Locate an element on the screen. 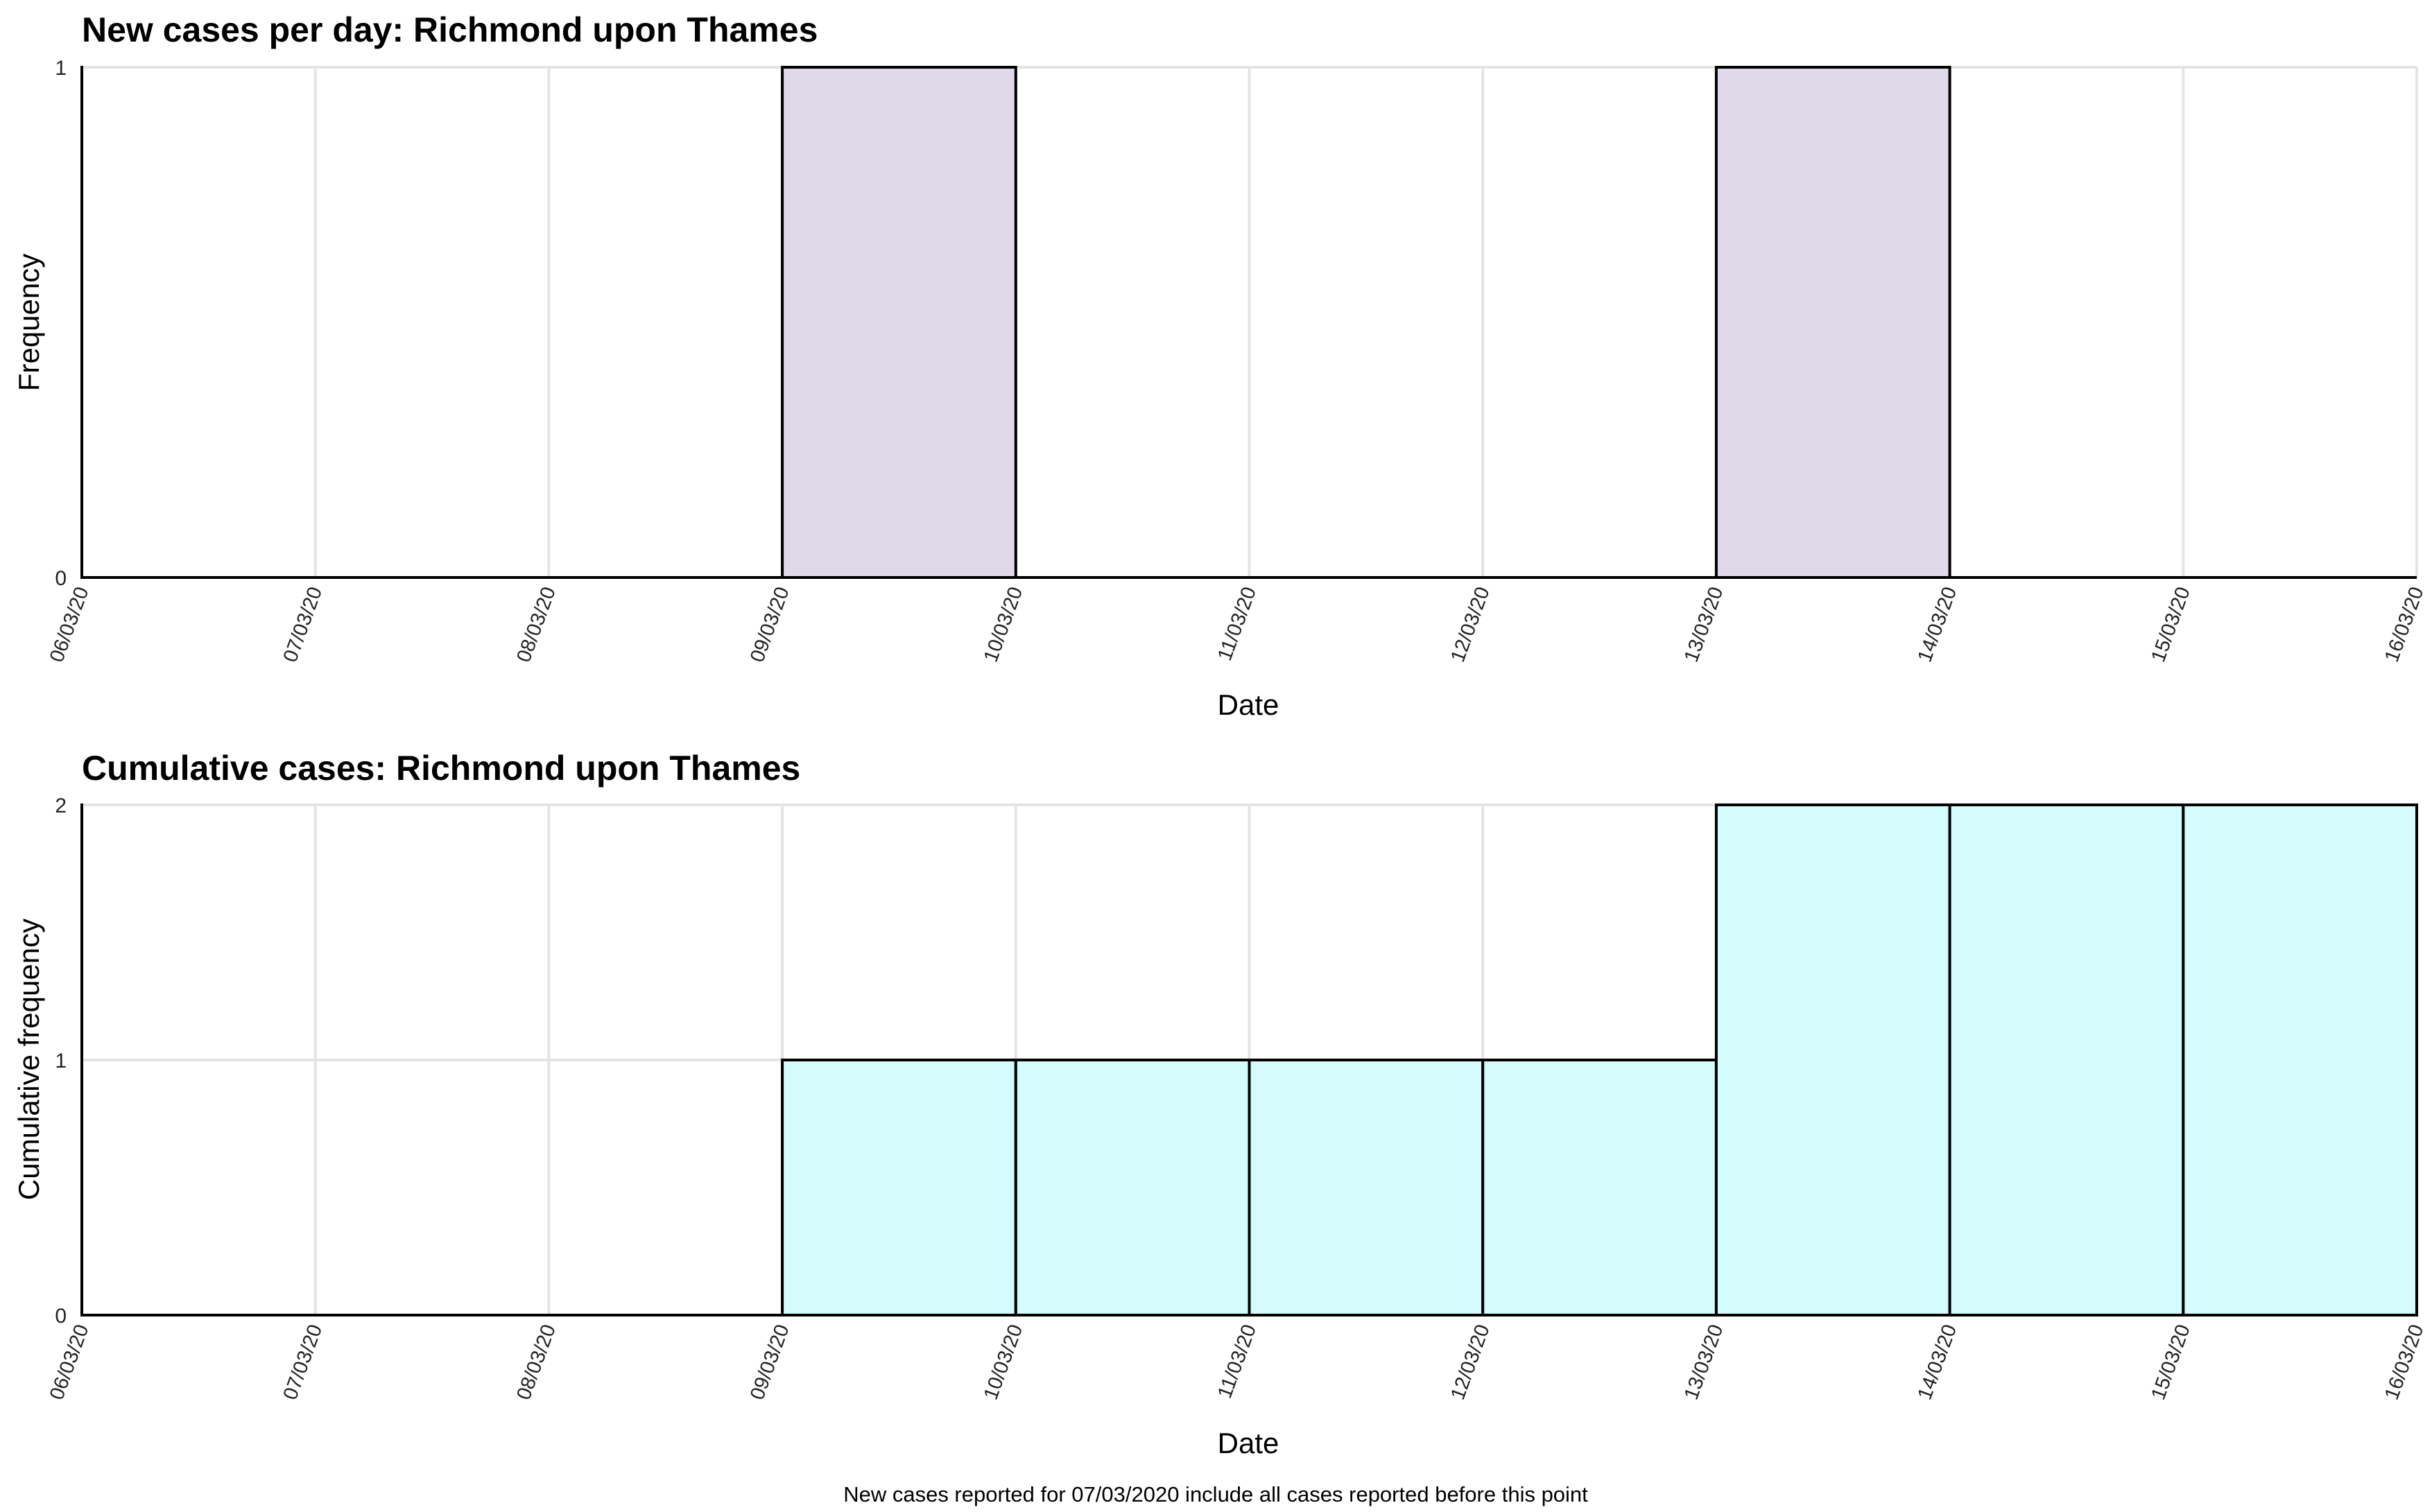 The height and width of the screenshot is (1512, 2432). cumulative-y-tick-label: 0 is located at coordinates (61, 1316).